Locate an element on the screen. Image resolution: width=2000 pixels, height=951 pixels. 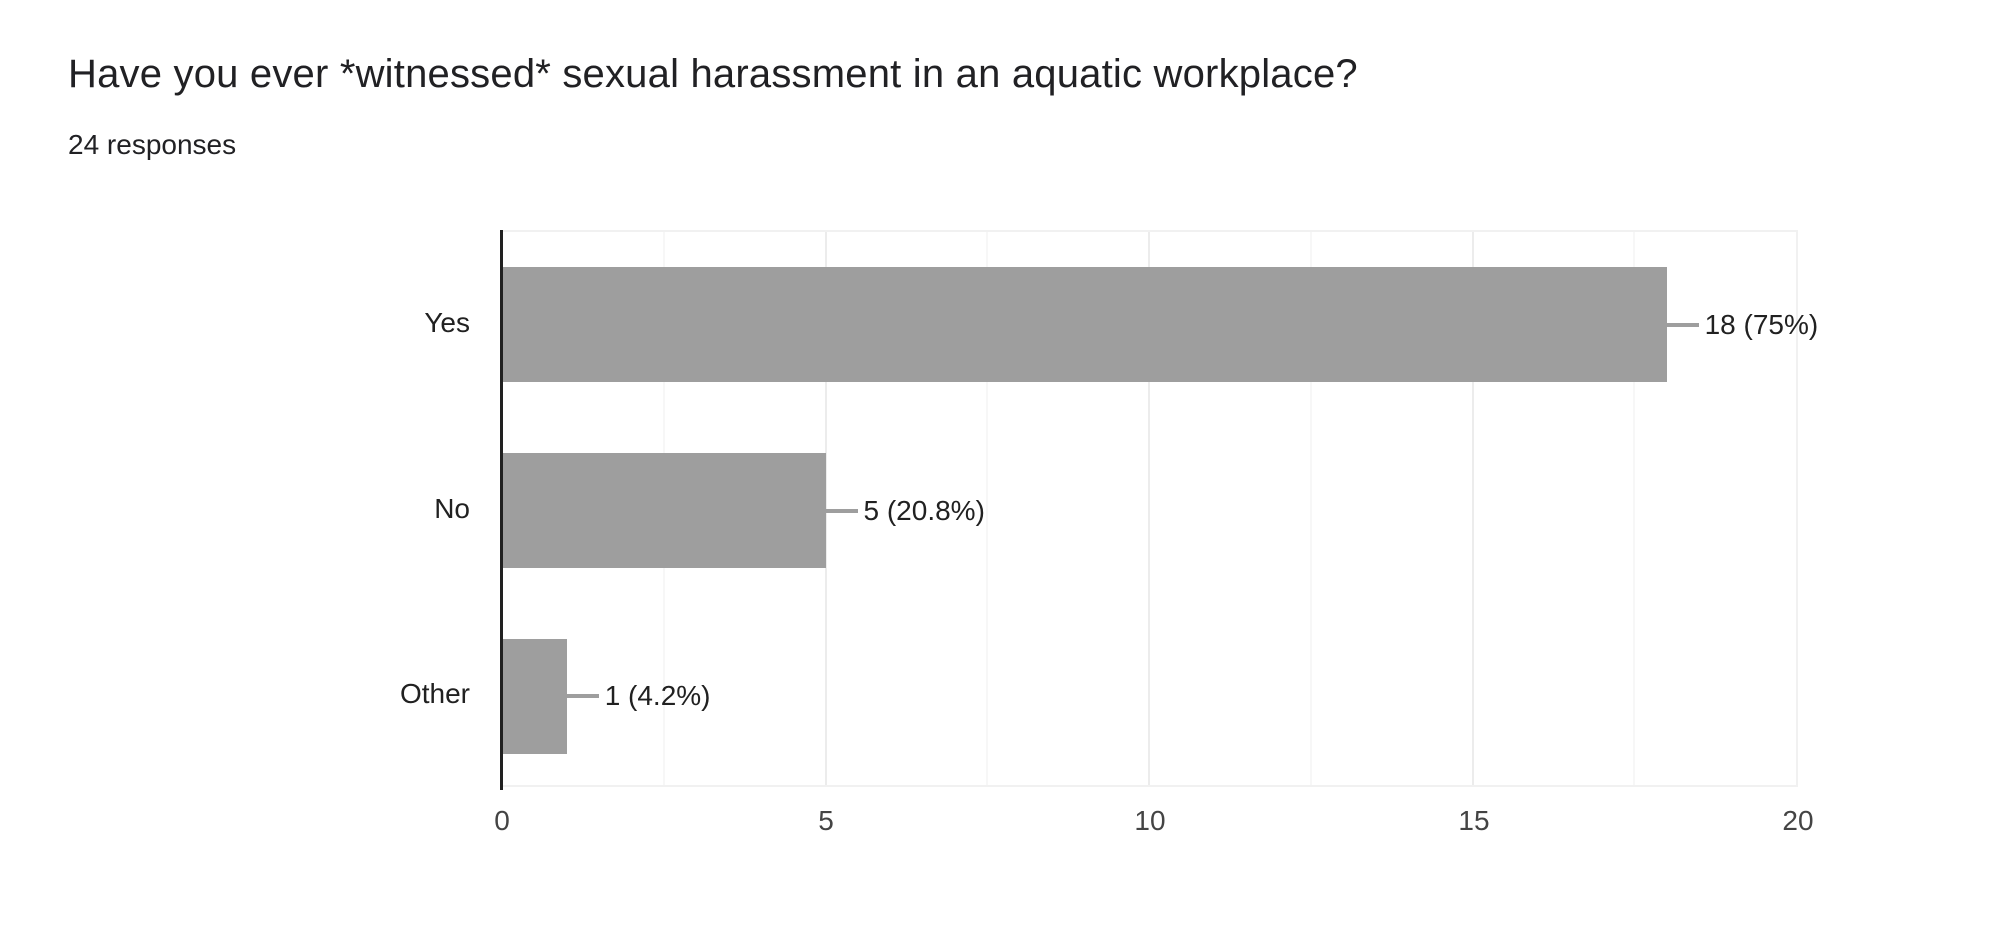
value-label-other: 1 (4.2%) is located at coordinates (657, 696).